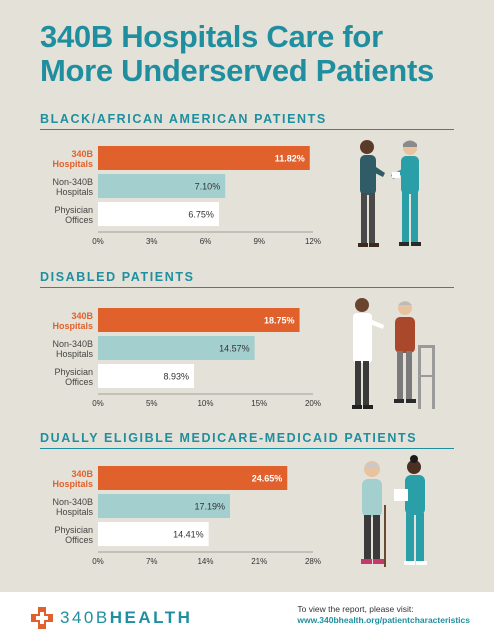  Describe the element at coordinates (394, 511) in the screenshot. I see `elderly-patient-and-nurse-illustration` at that location.